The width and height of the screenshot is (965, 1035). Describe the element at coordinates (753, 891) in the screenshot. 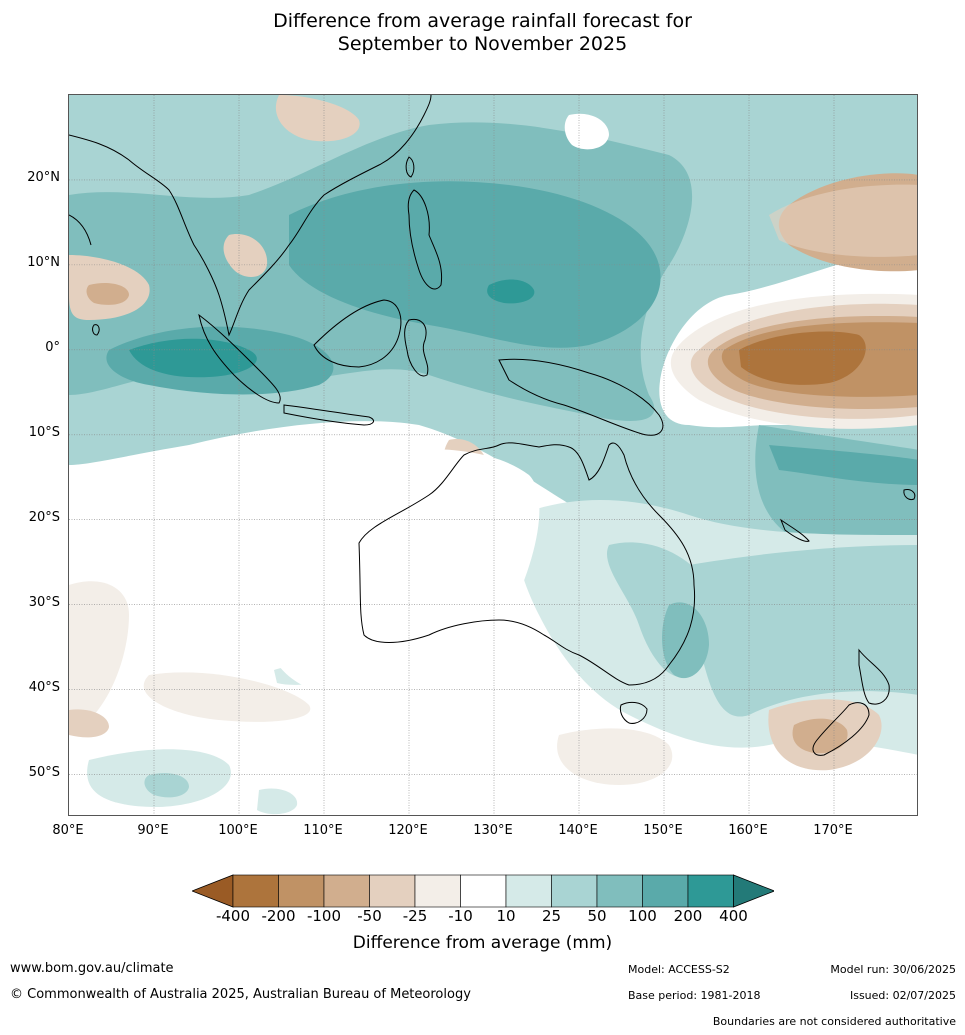

I see `colorbar-arrow-high` at that location.